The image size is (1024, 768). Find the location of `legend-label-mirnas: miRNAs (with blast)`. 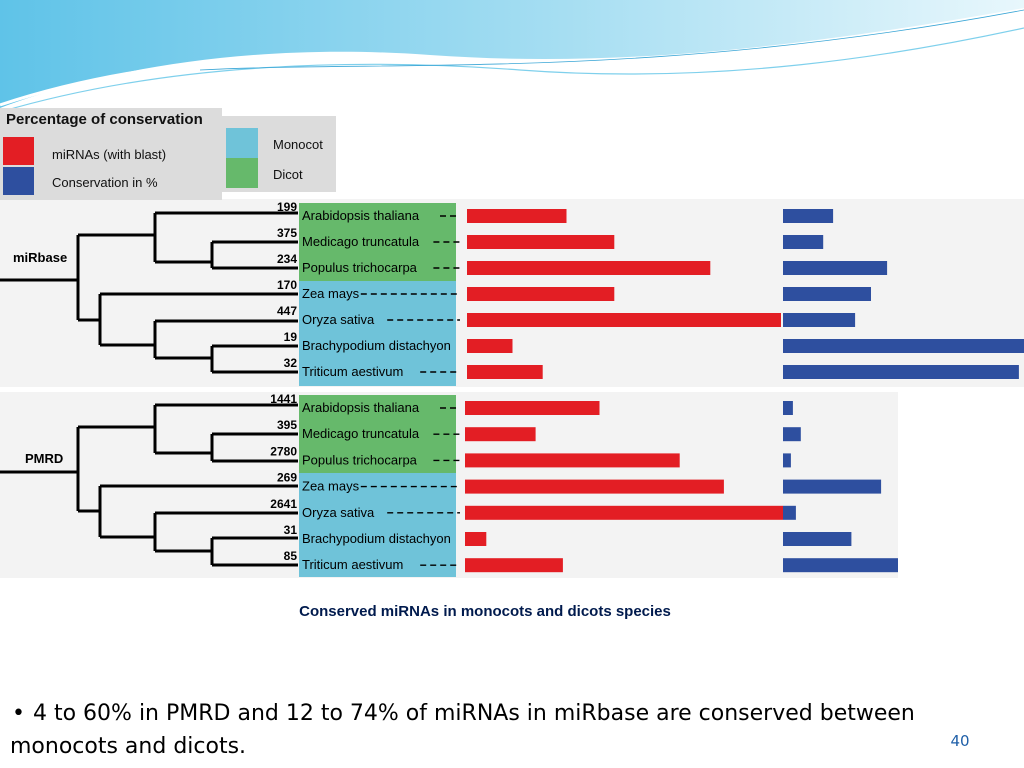

legend-label-mirnas: miRNAs (with blast) is located at coordinates (109, 154).